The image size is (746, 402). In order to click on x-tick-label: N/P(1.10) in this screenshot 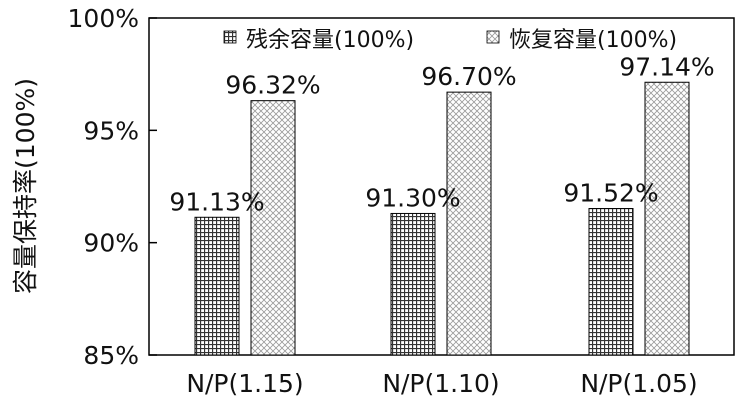, I will do `click(440, 383)`.